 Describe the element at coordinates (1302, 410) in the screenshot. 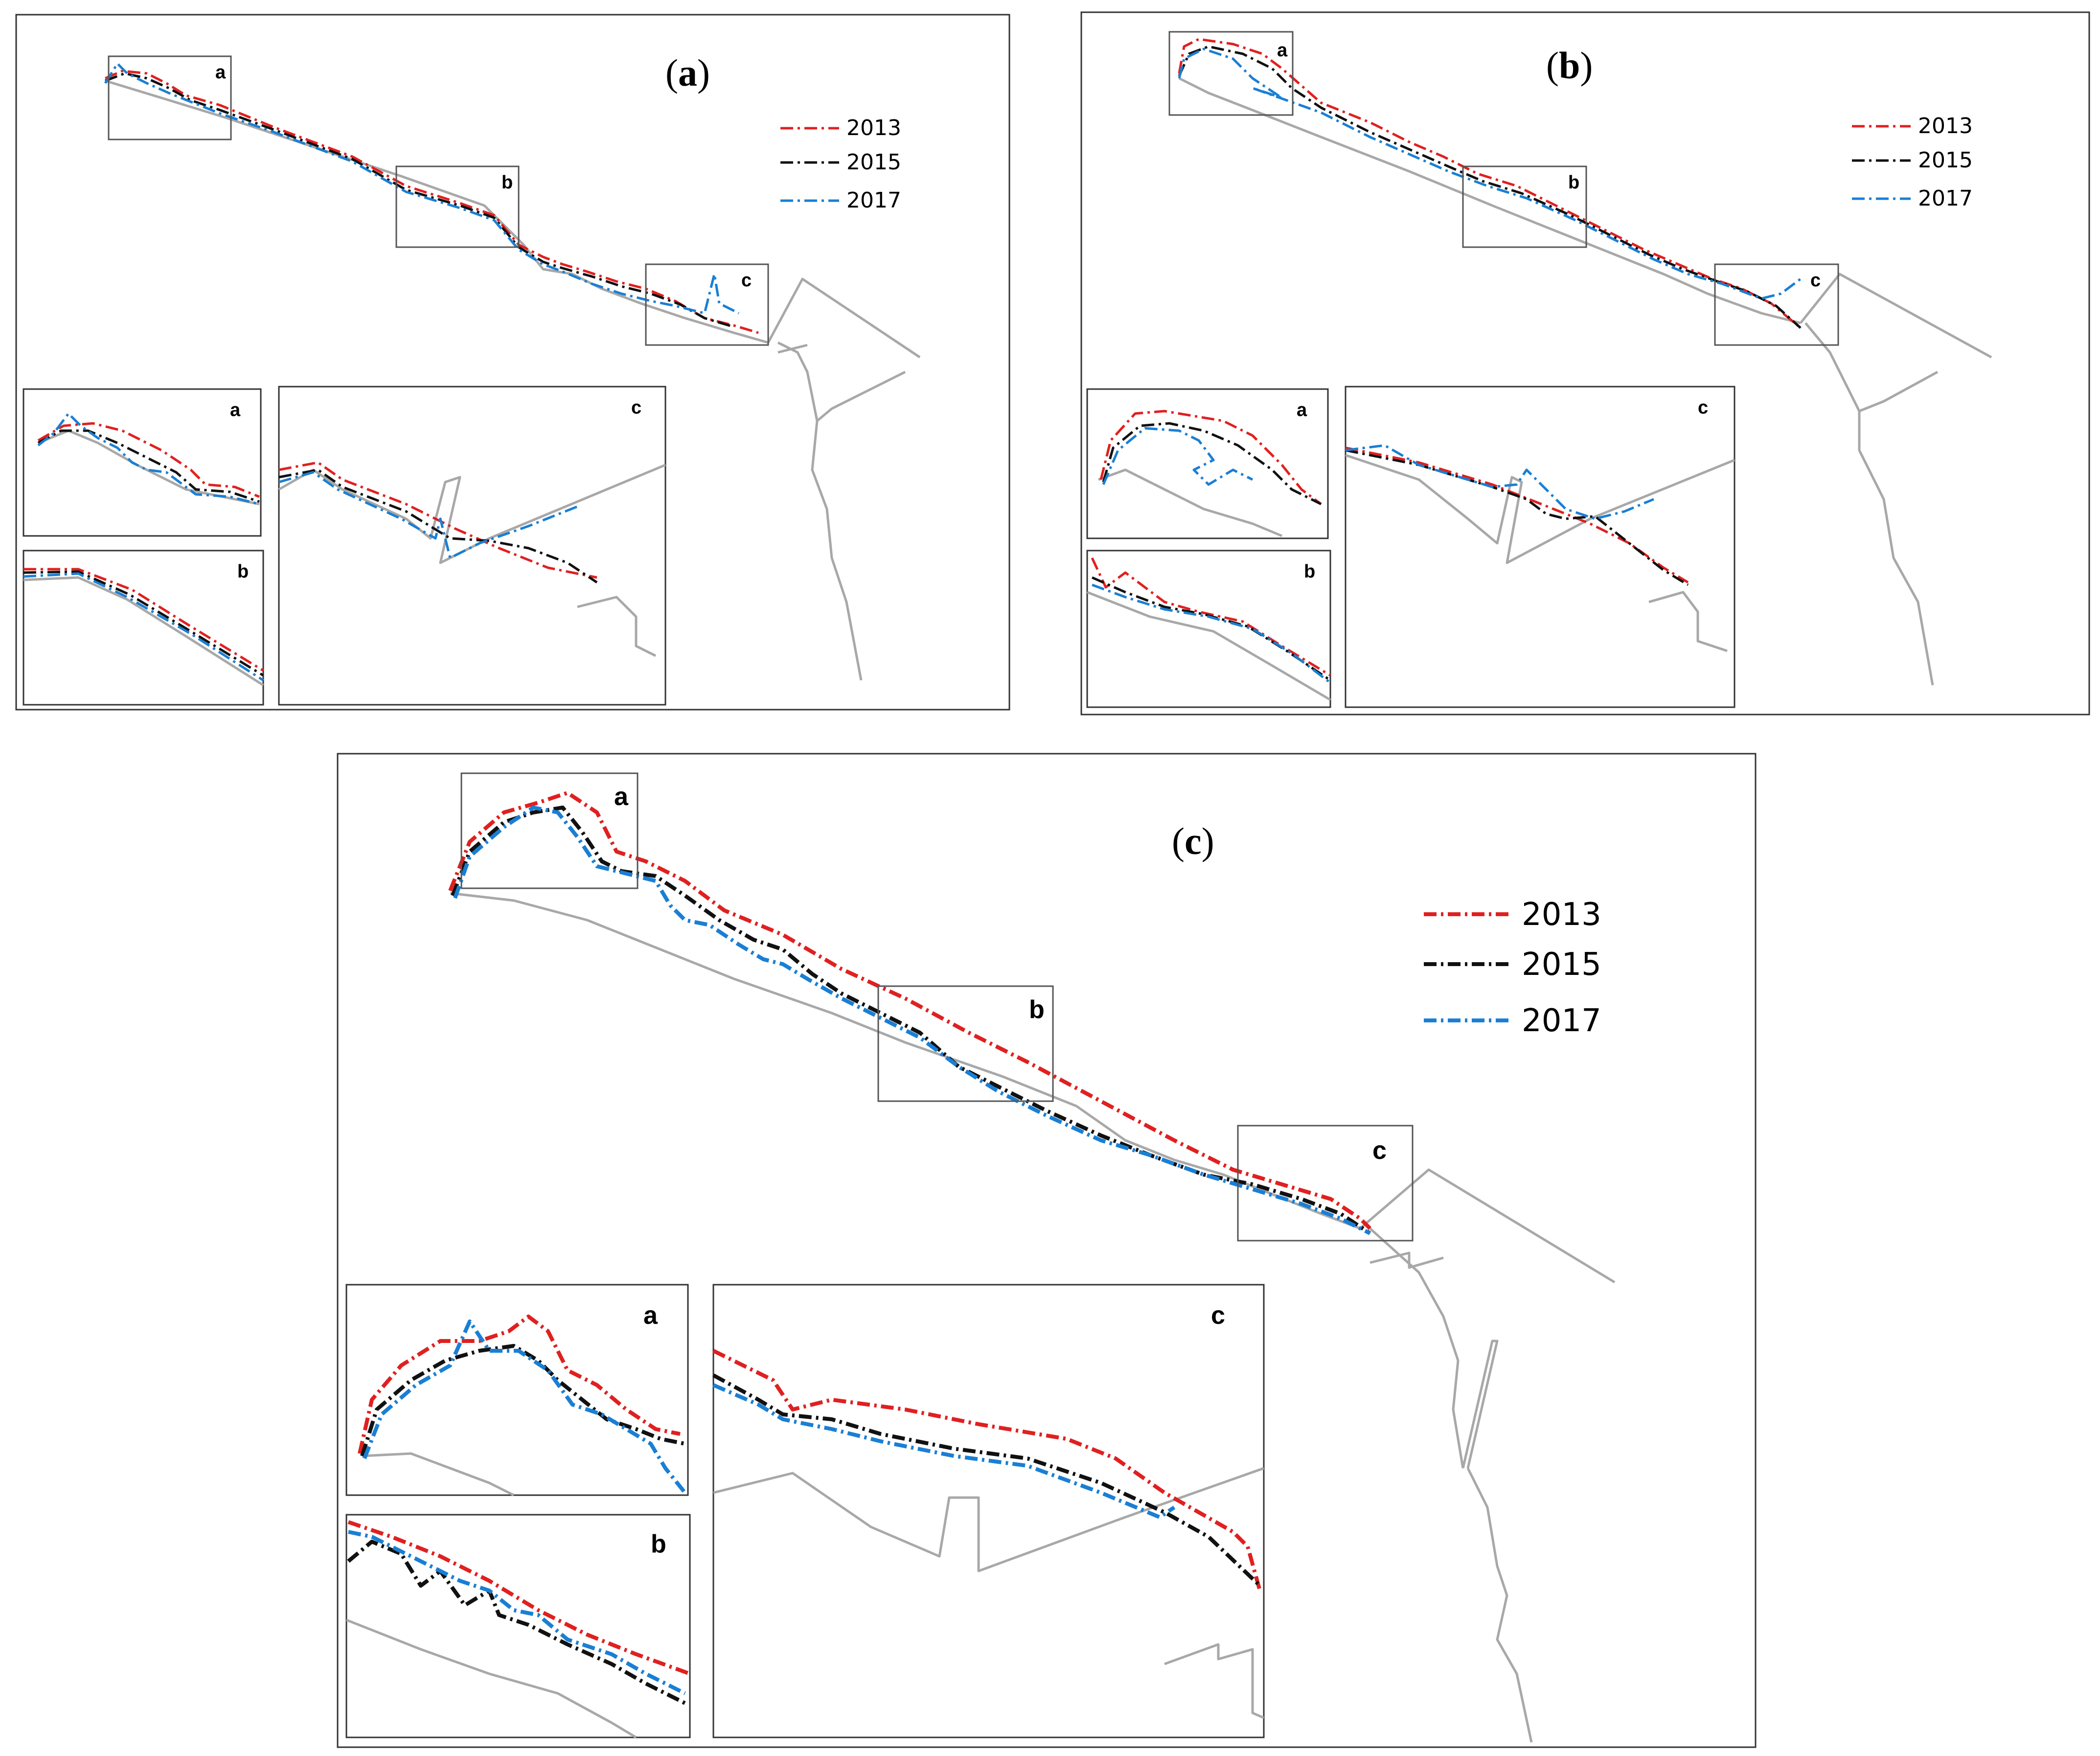

I see `panel-b-inset-a-letter: a` at that location.